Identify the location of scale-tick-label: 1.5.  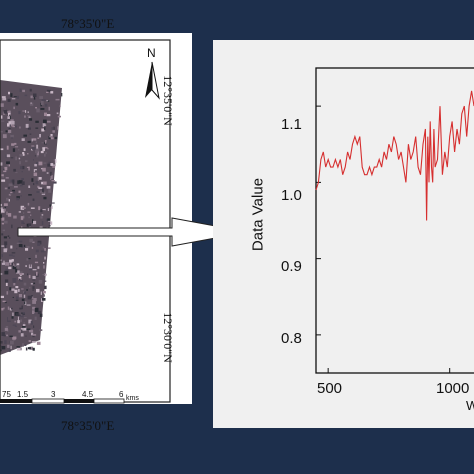
(23, 394).